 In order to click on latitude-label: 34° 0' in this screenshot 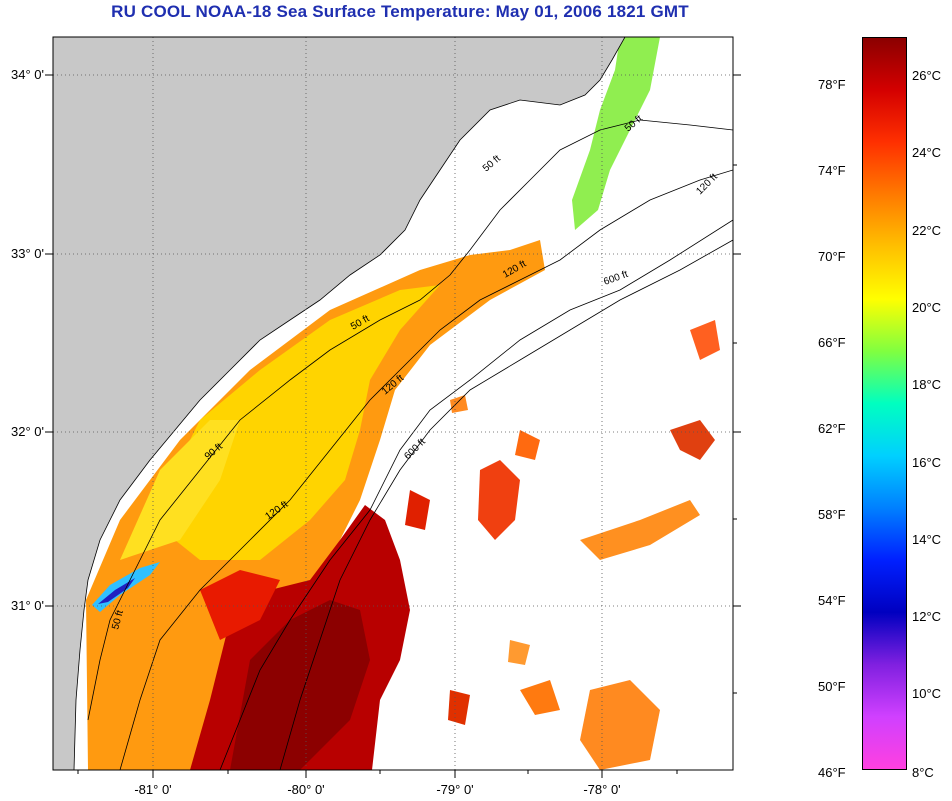, I will do `click(27, 74)`.